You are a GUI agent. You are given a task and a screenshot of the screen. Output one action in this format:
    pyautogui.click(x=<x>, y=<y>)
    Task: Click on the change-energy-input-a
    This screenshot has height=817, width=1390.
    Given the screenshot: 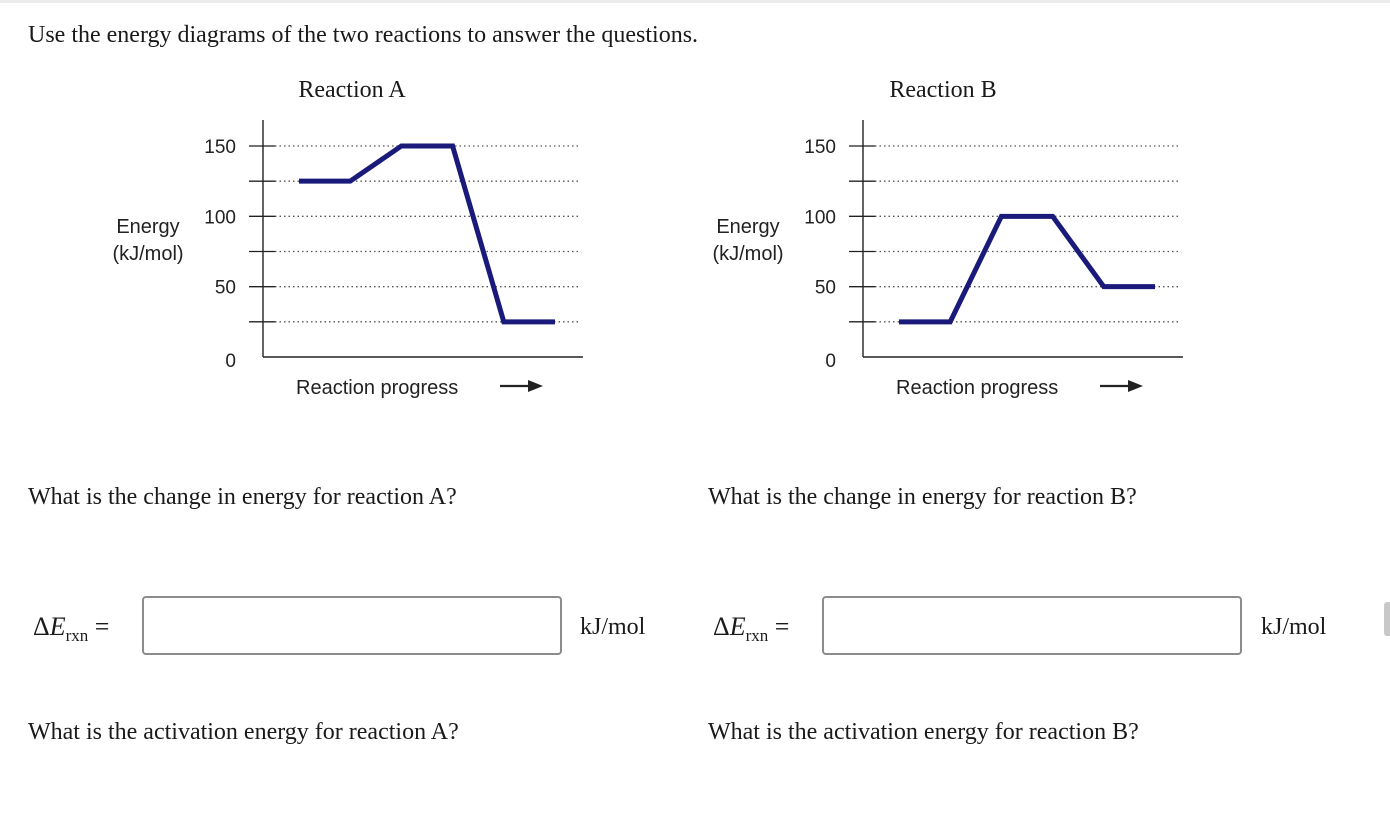 What is the action you would take?
    pyautogui.click(x=352, y=625)
    